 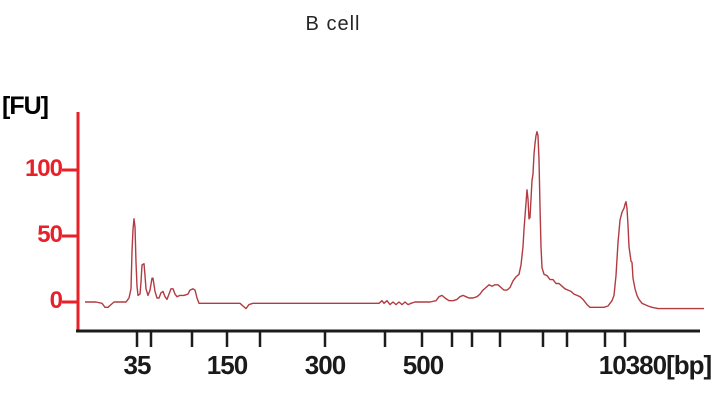 I want to click on chart-title: B cell, so click(x=333, y=24).